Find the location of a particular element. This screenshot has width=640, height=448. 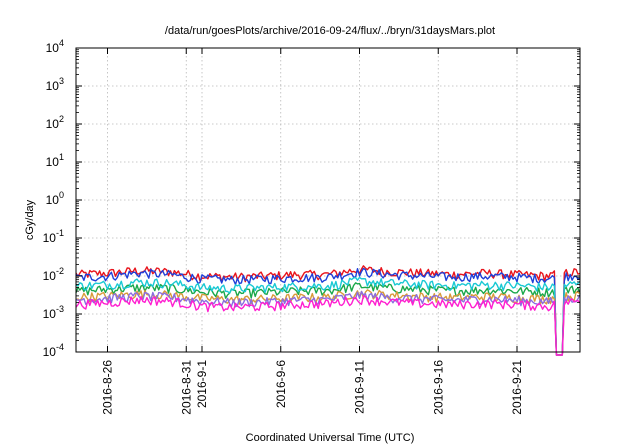

y-tick-label: 10⁴ is located at coordinates (55, 46).